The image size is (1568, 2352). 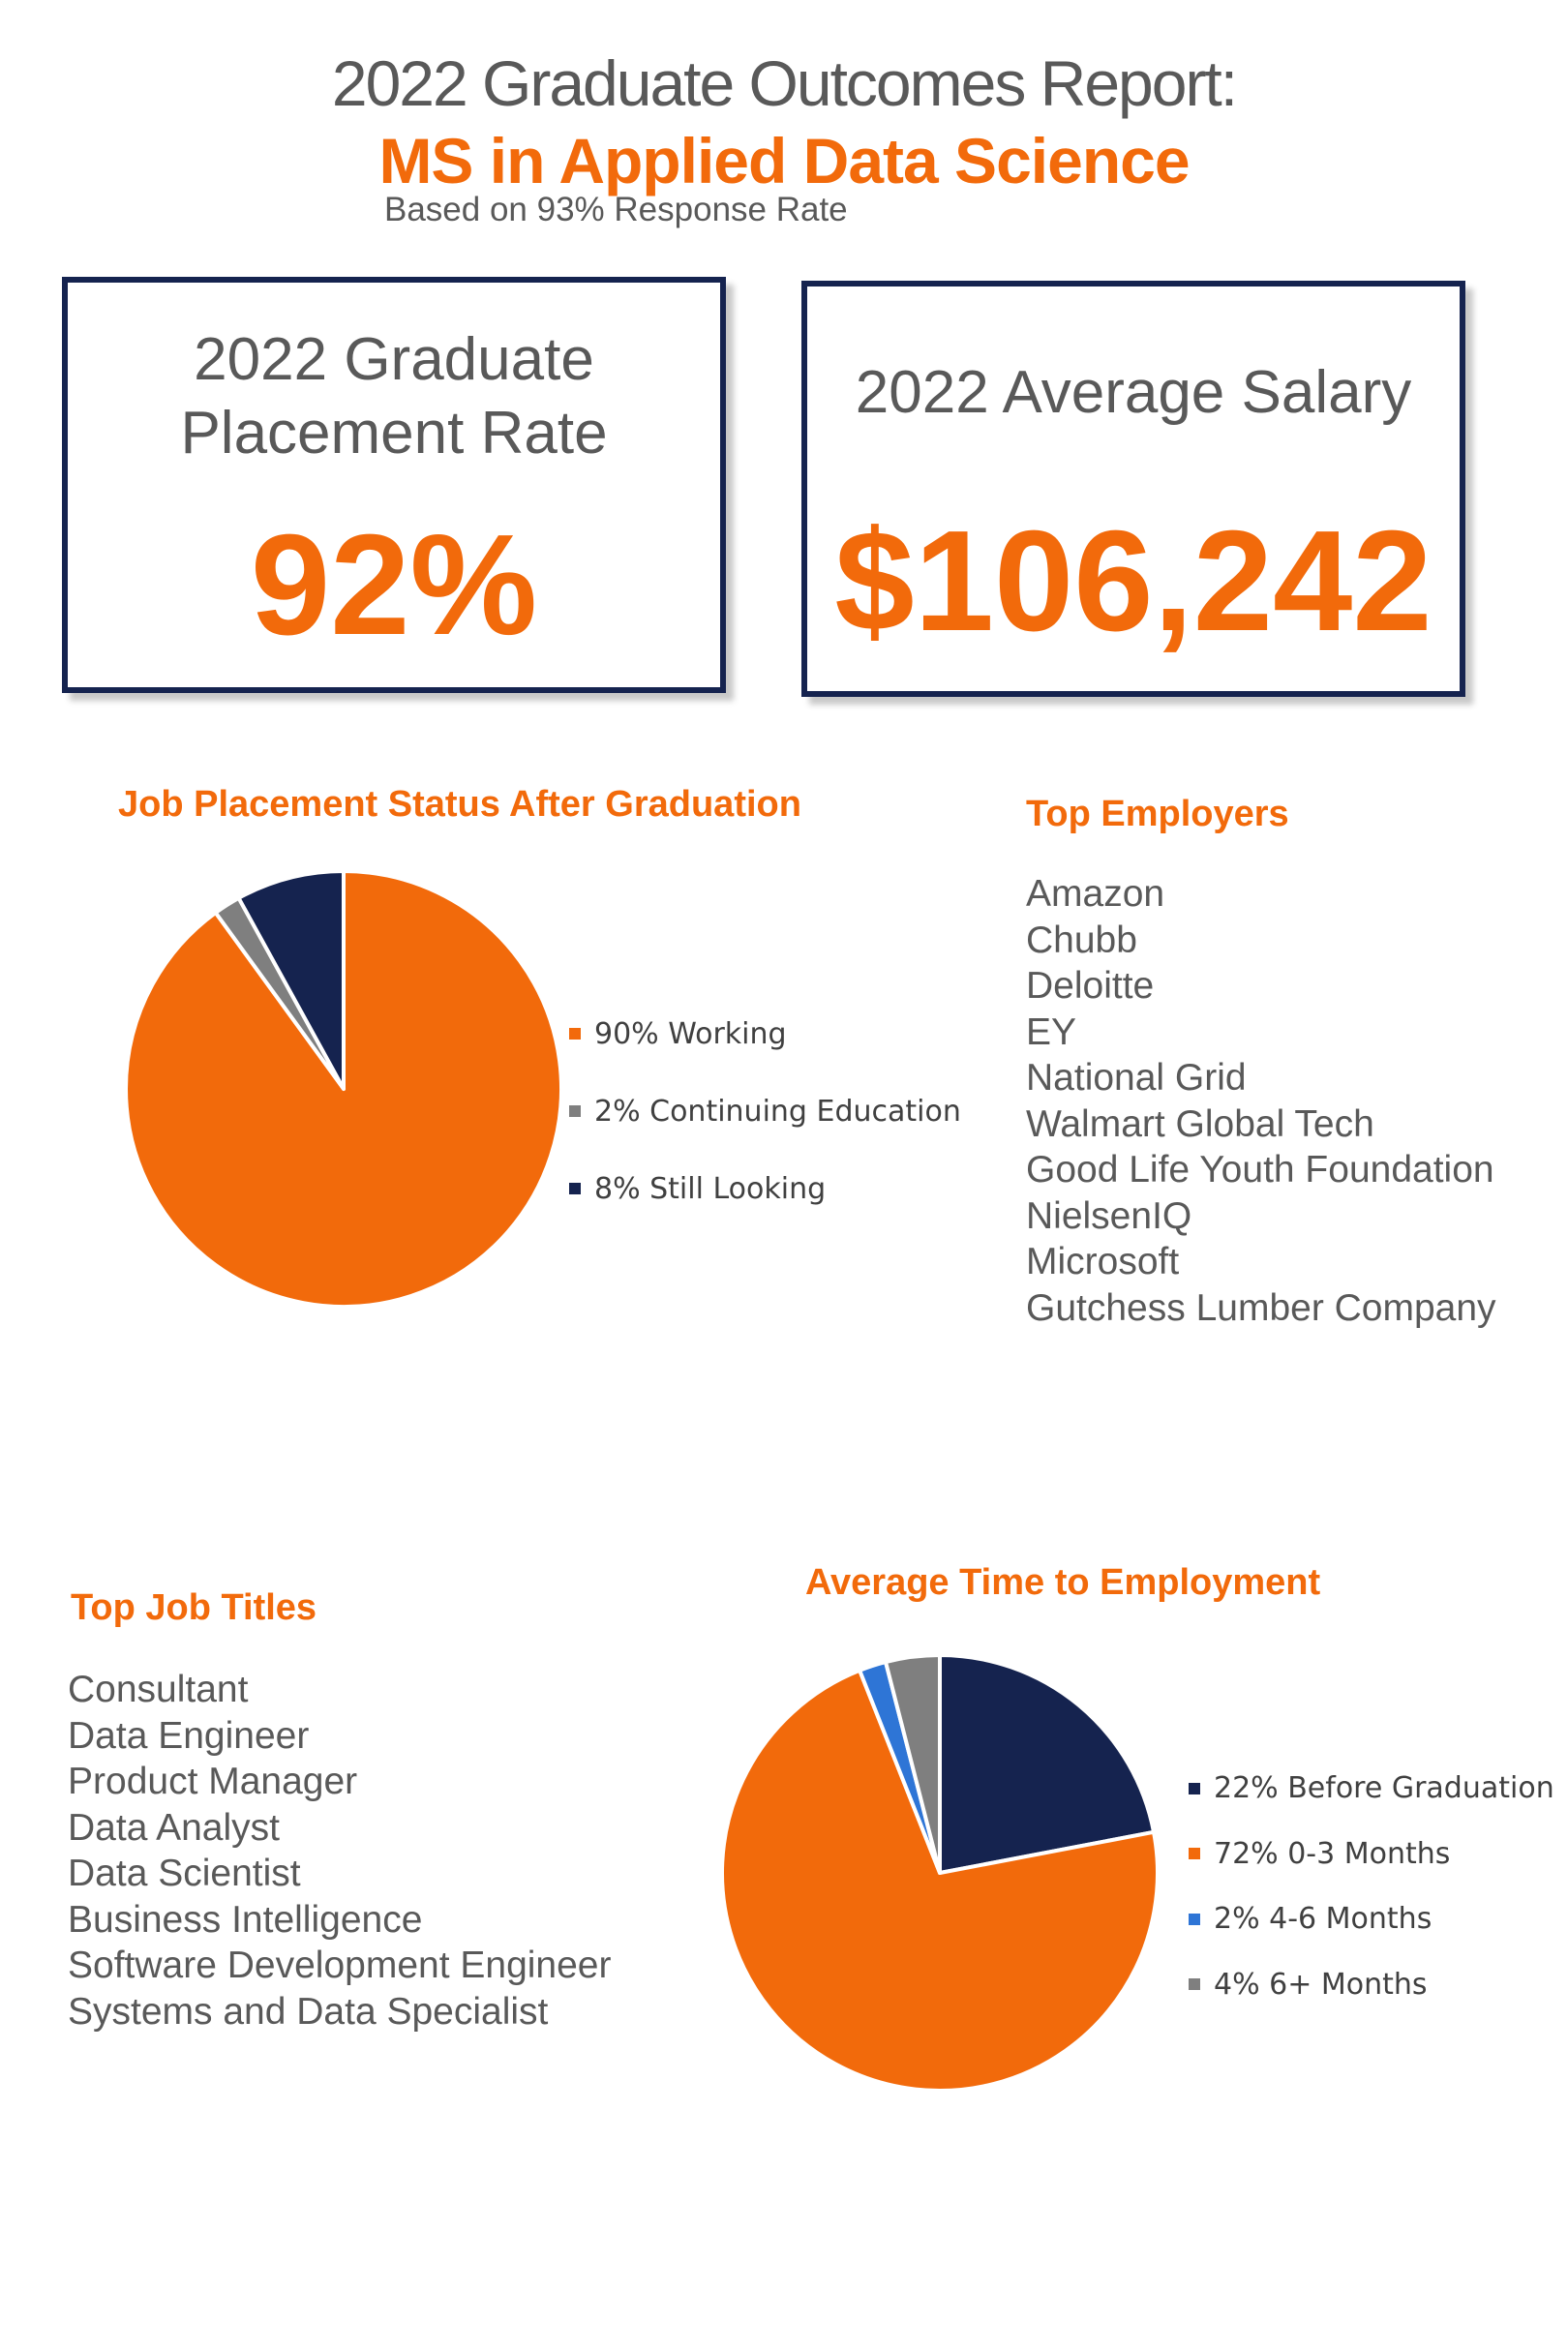 I want to click on list-item: Data Analyst, so click(x=174, y=1827).